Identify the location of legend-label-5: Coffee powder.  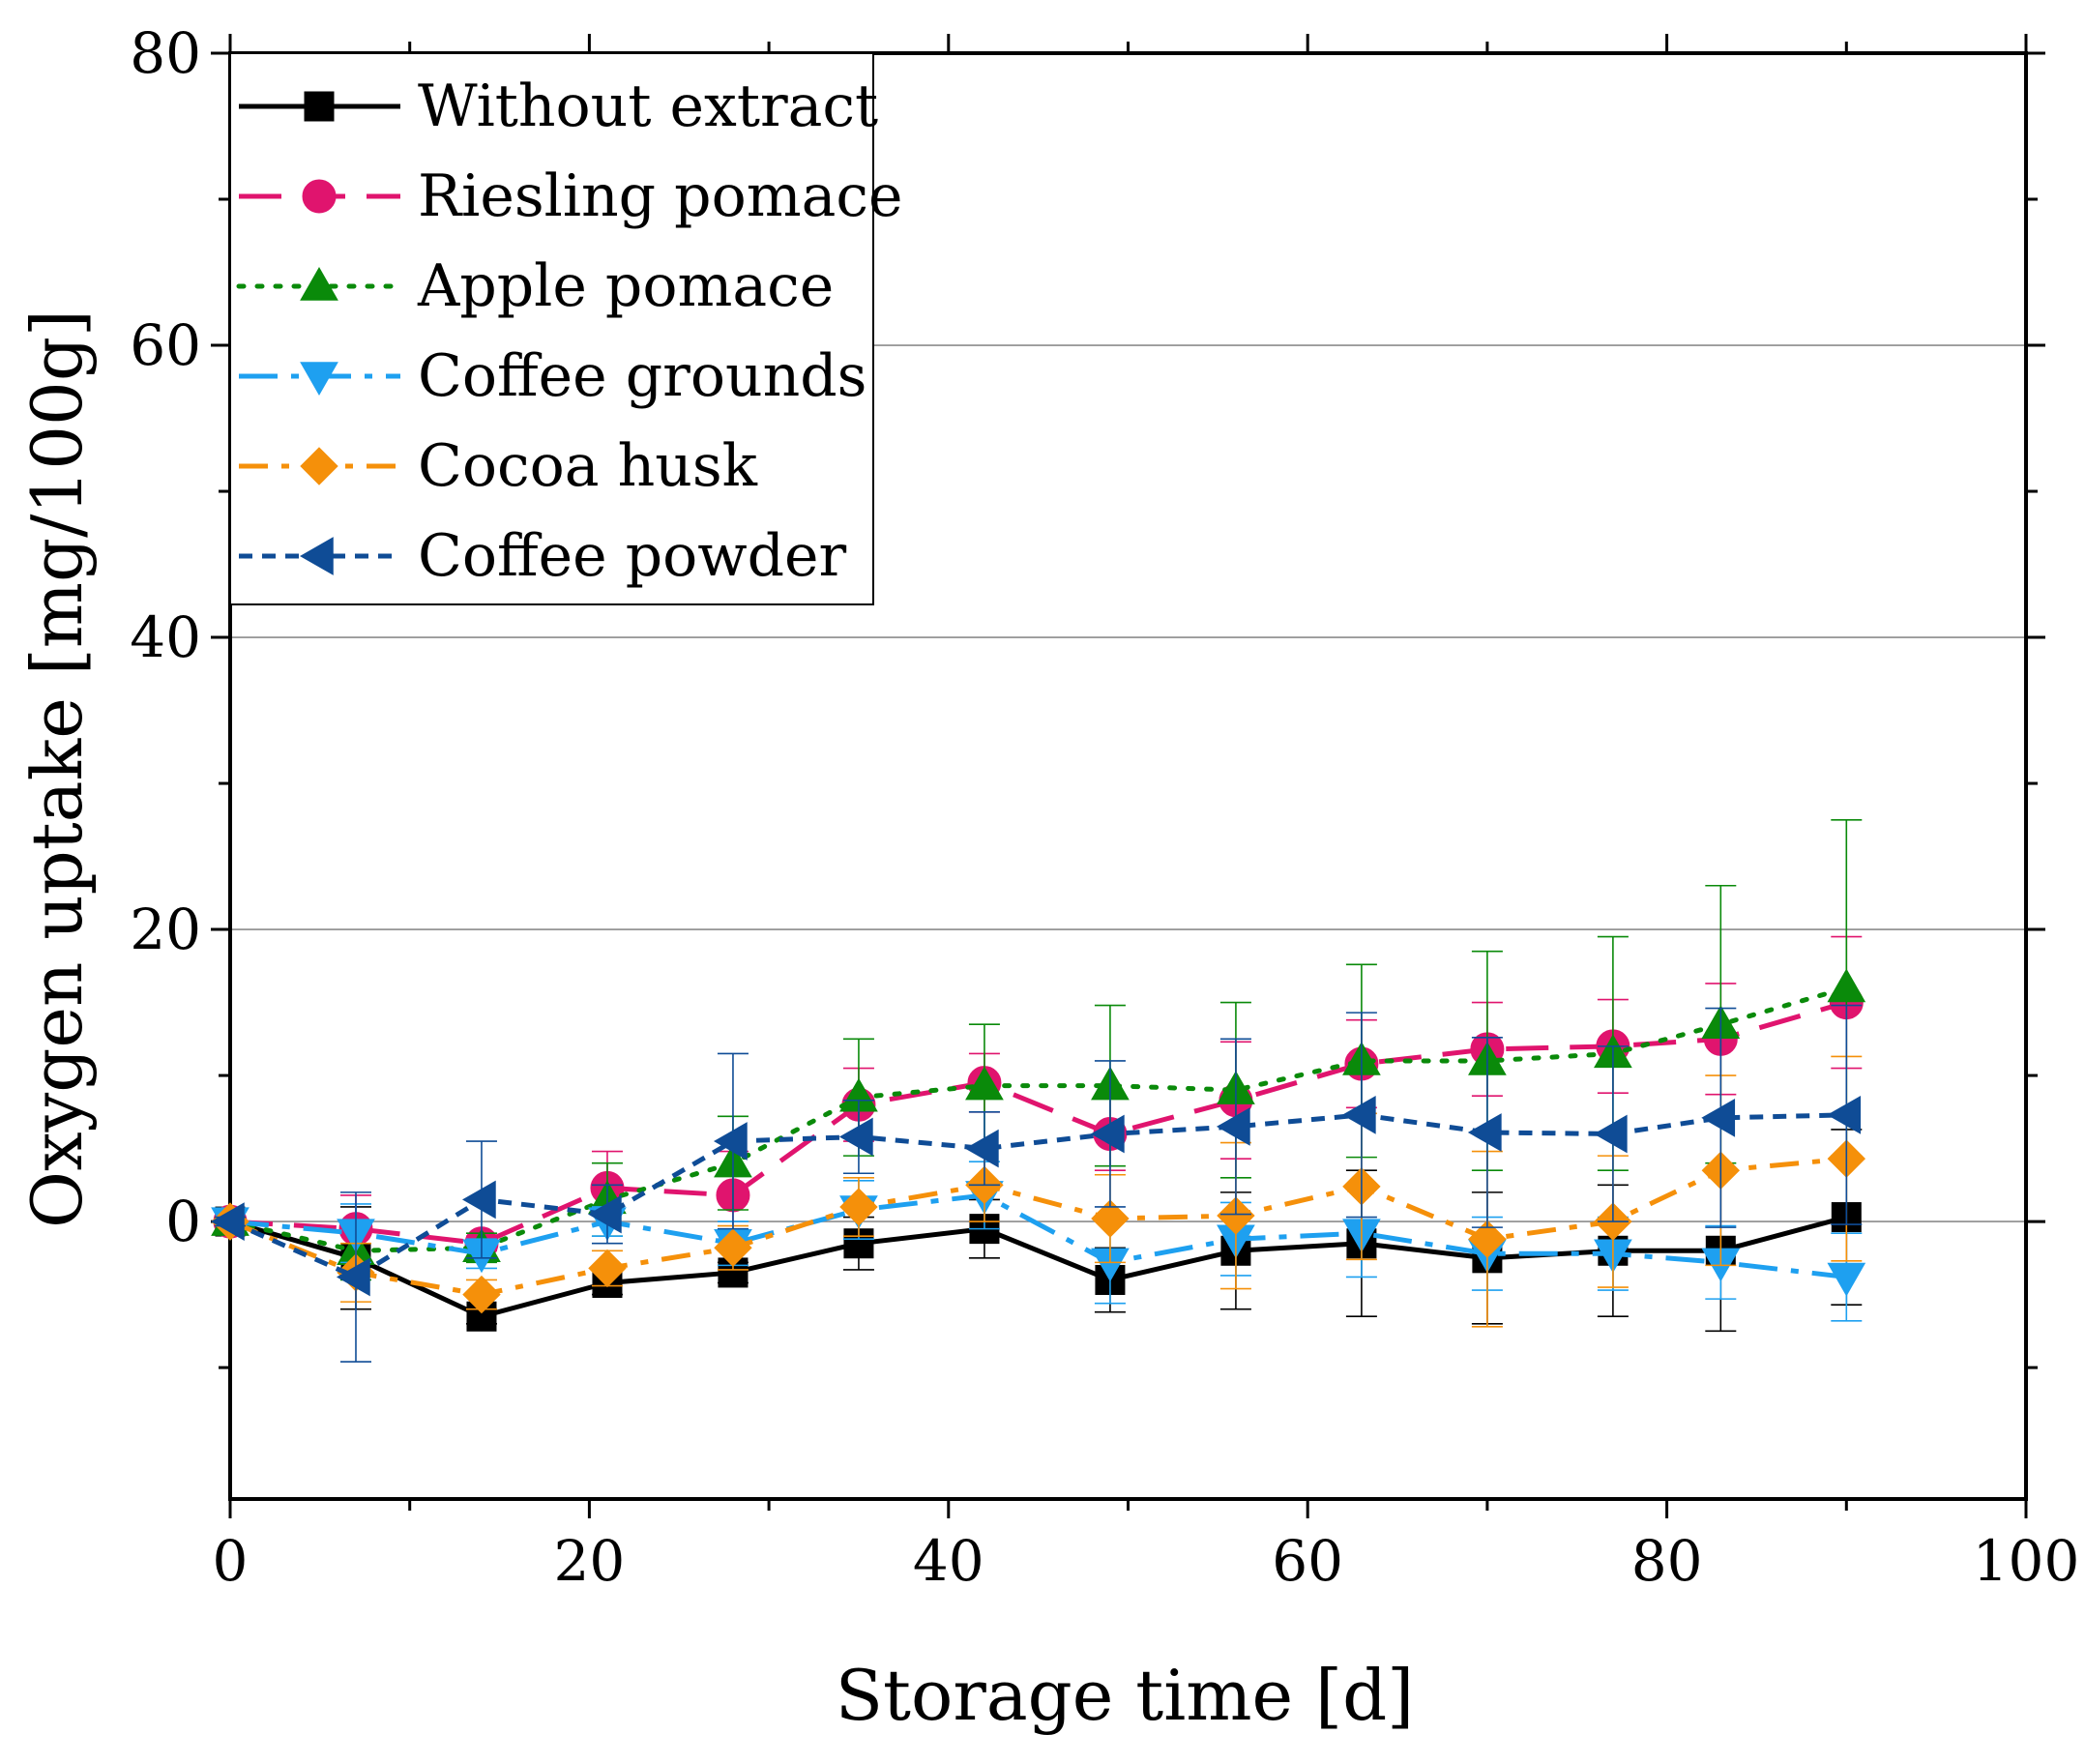
(632, 556).